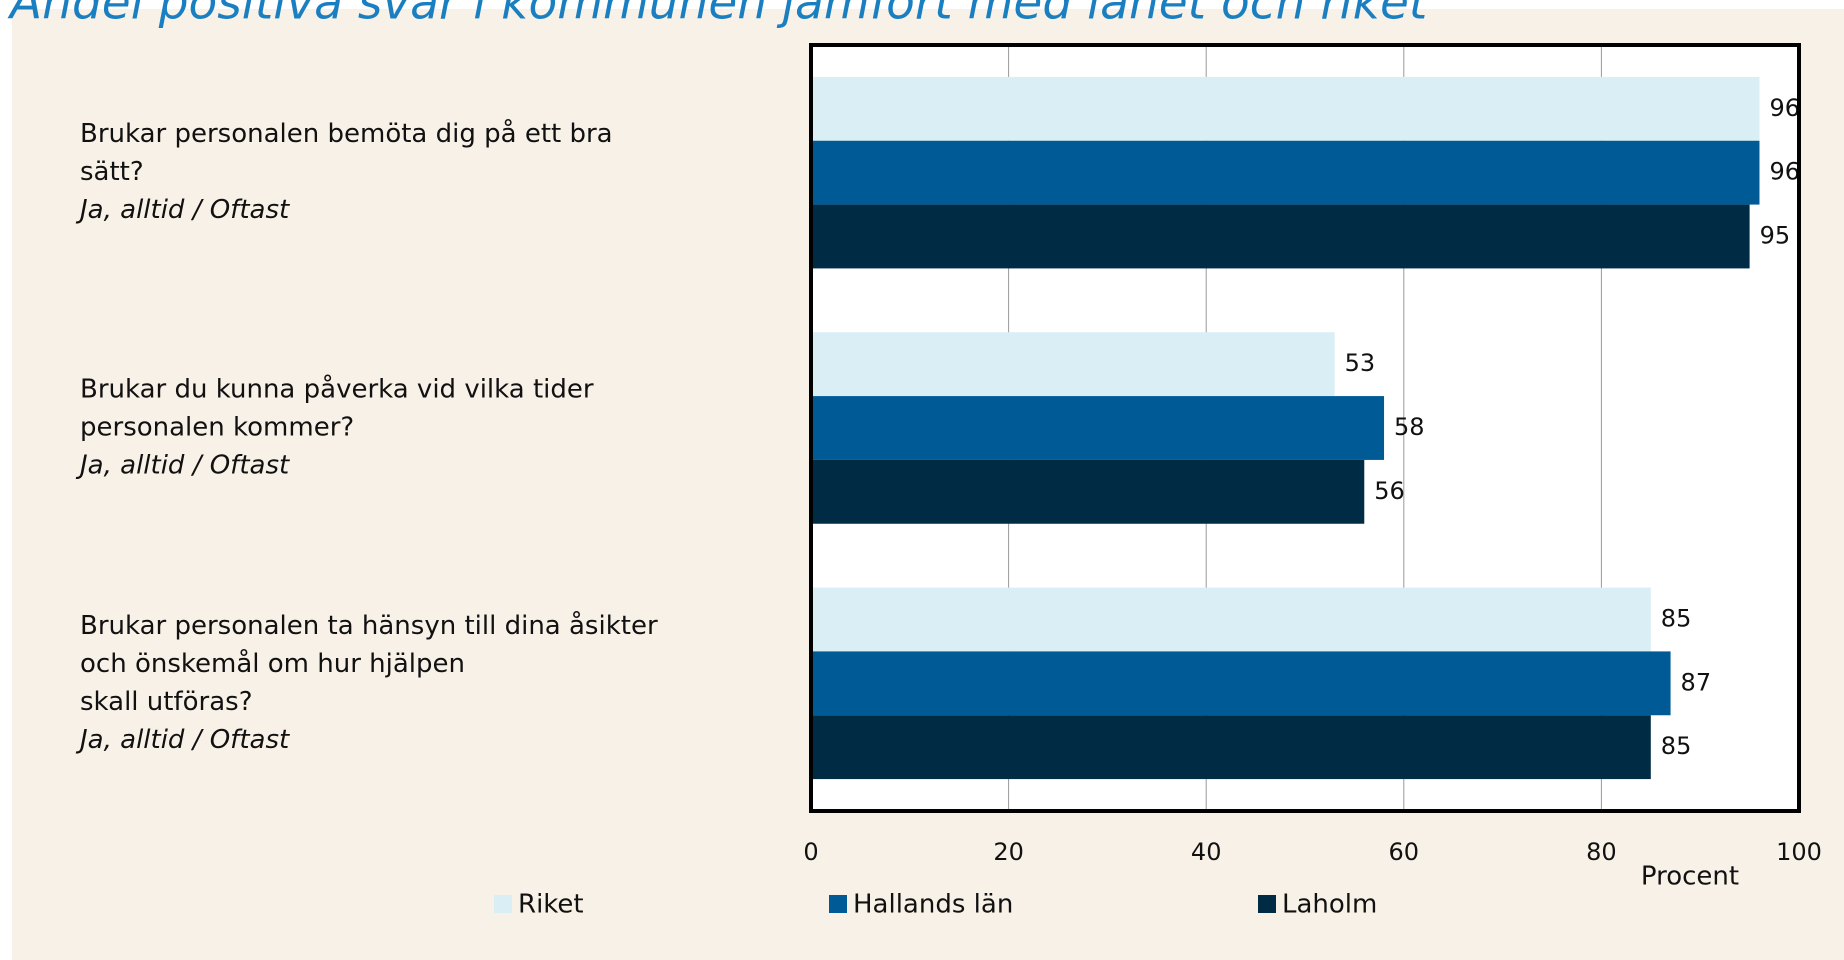 The width and height of the screenshot is (1844, 960). I want to click on category-label: Brukar du kunna påverka vid vilka tider, so click(337, 389).